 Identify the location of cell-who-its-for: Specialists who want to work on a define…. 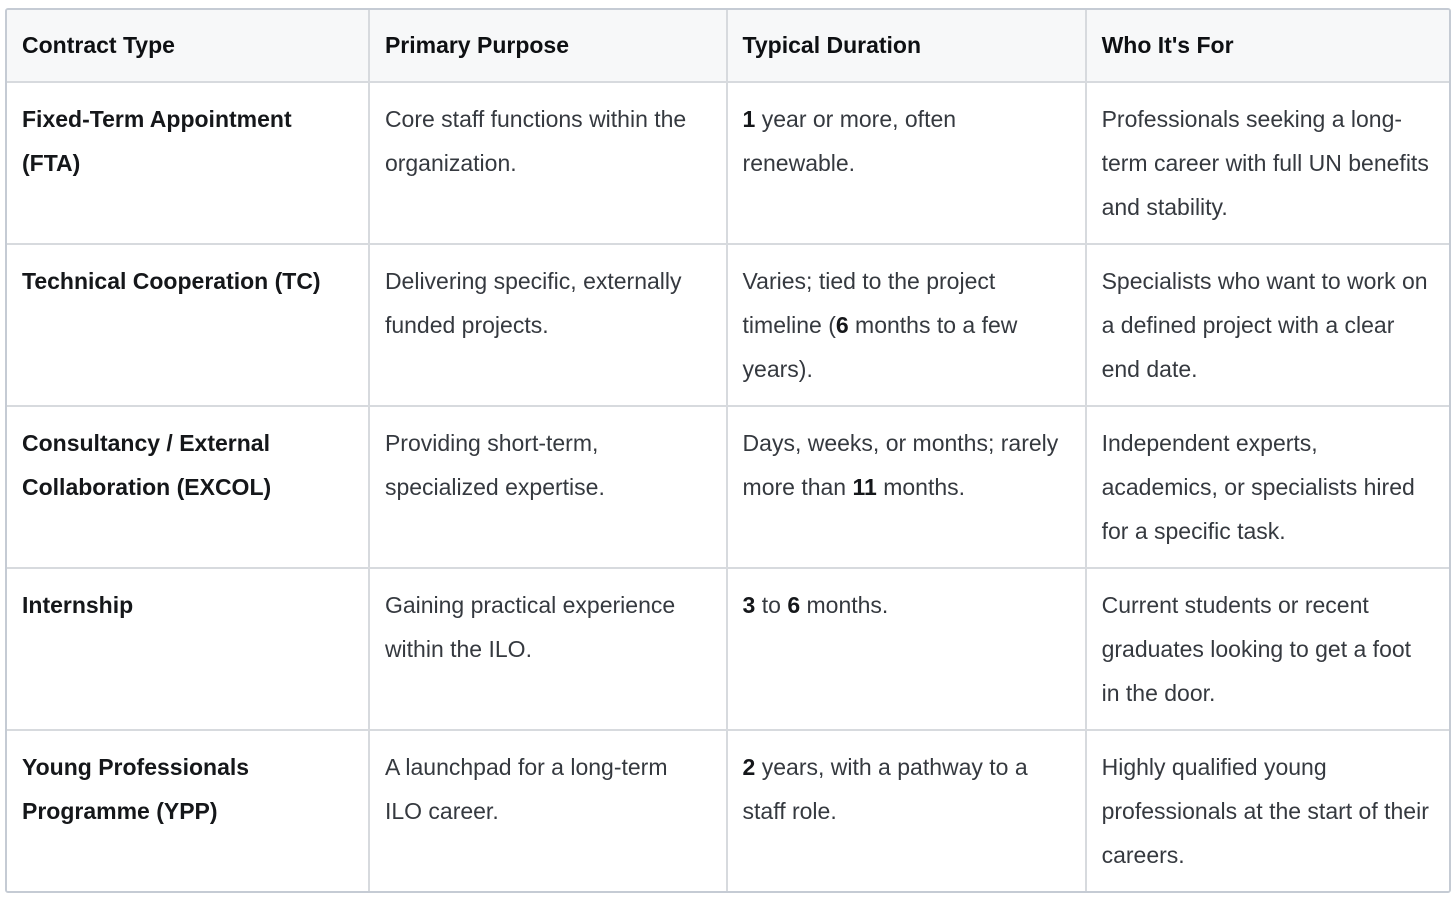
(1267, 325).